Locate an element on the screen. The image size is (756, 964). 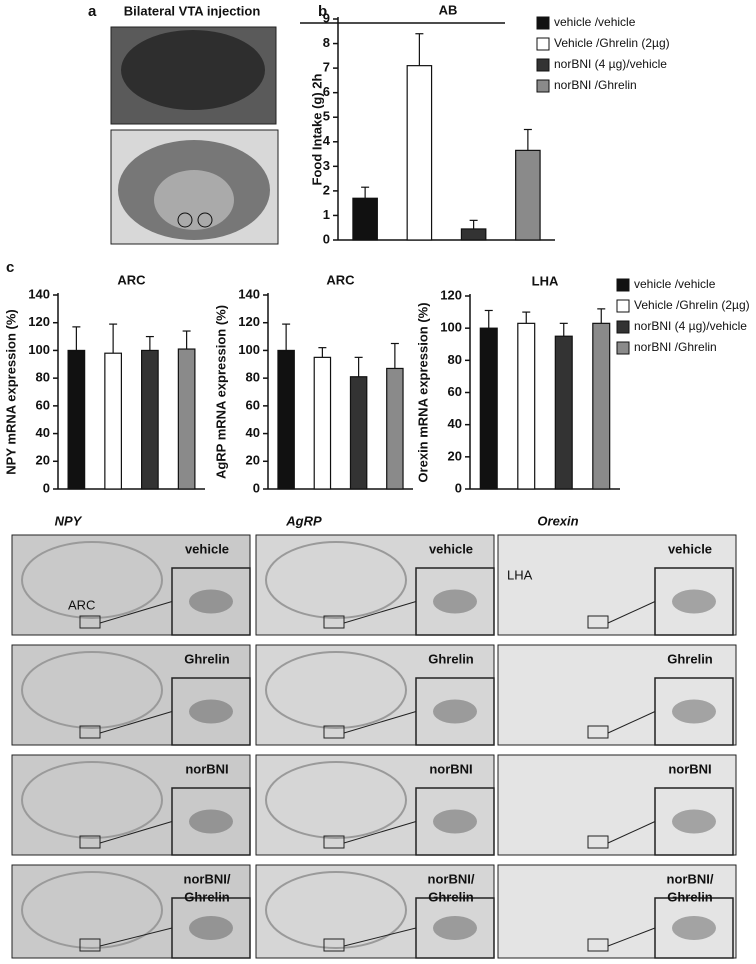
annotation: AB is located at coordinates (448, 9).